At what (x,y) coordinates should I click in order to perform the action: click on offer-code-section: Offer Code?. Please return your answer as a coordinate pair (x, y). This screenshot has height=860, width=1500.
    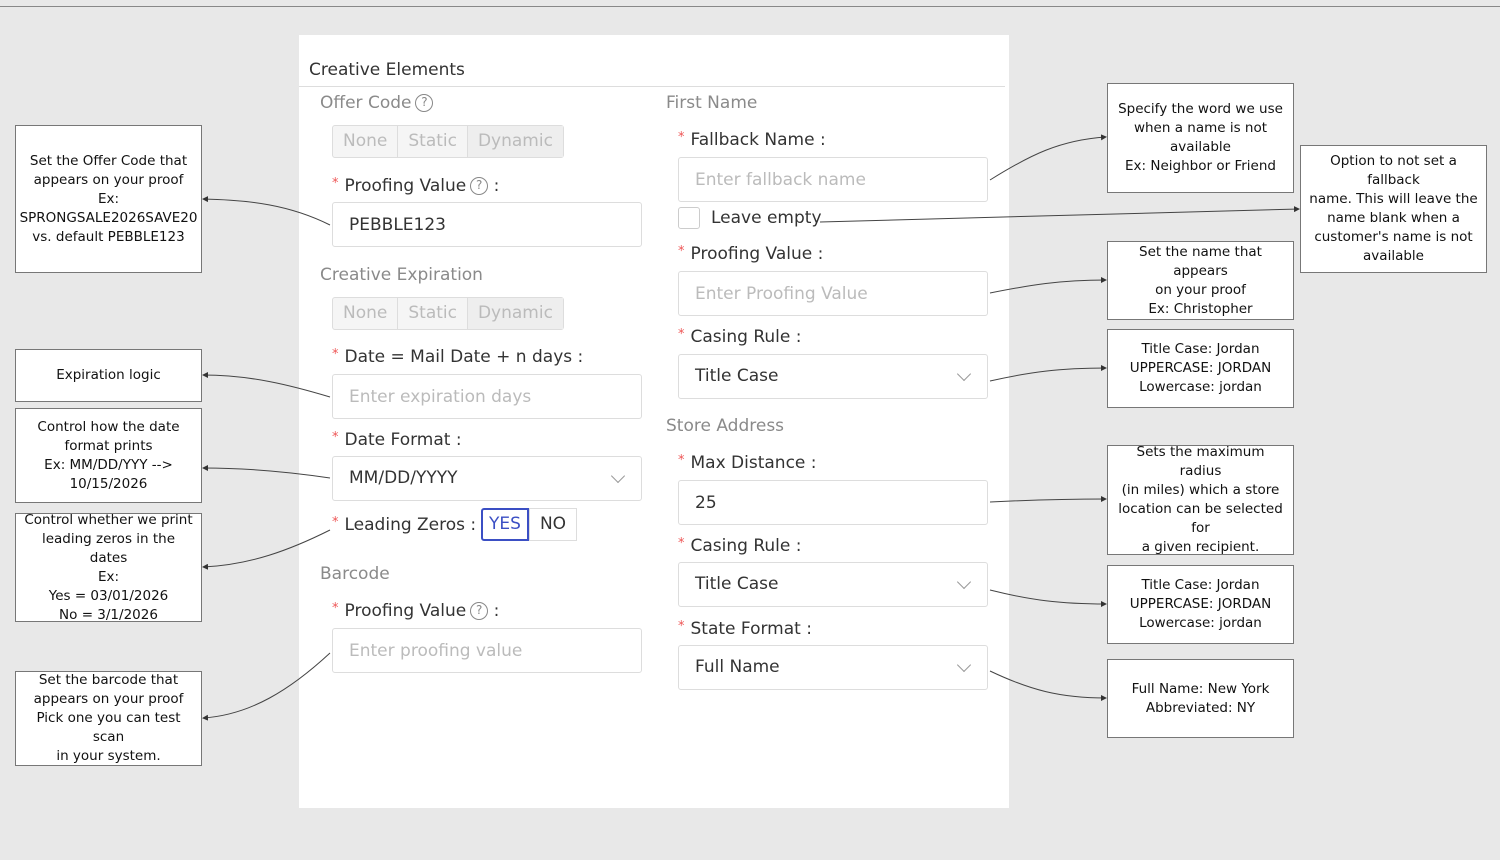
    Looking at the image, I should click on (377, 103).